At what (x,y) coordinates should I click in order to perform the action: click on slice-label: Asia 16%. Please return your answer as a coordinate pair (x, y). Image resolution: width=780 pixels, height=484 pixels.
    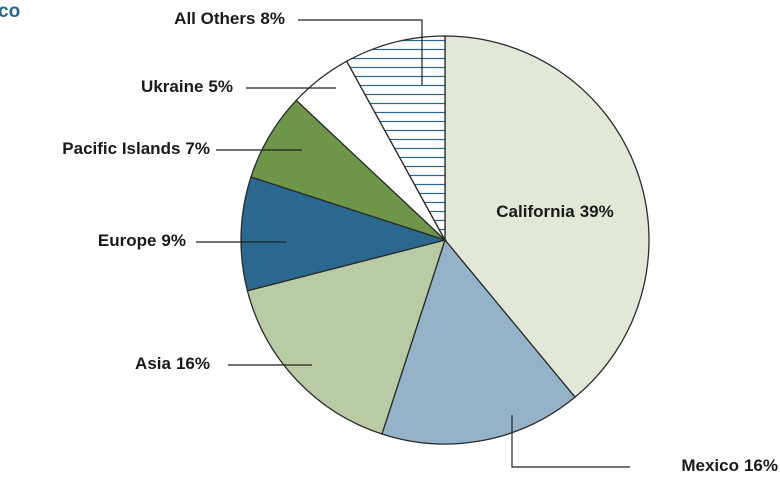
    Looking at the image, I should click on (172, 363).